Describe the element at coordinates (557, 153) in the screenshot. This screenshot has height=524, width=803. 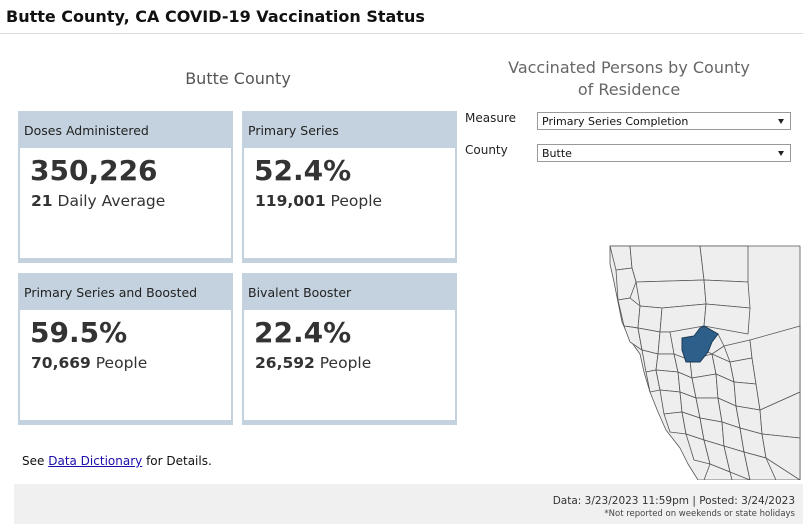
I see `county-select-value: Butte` at that location.